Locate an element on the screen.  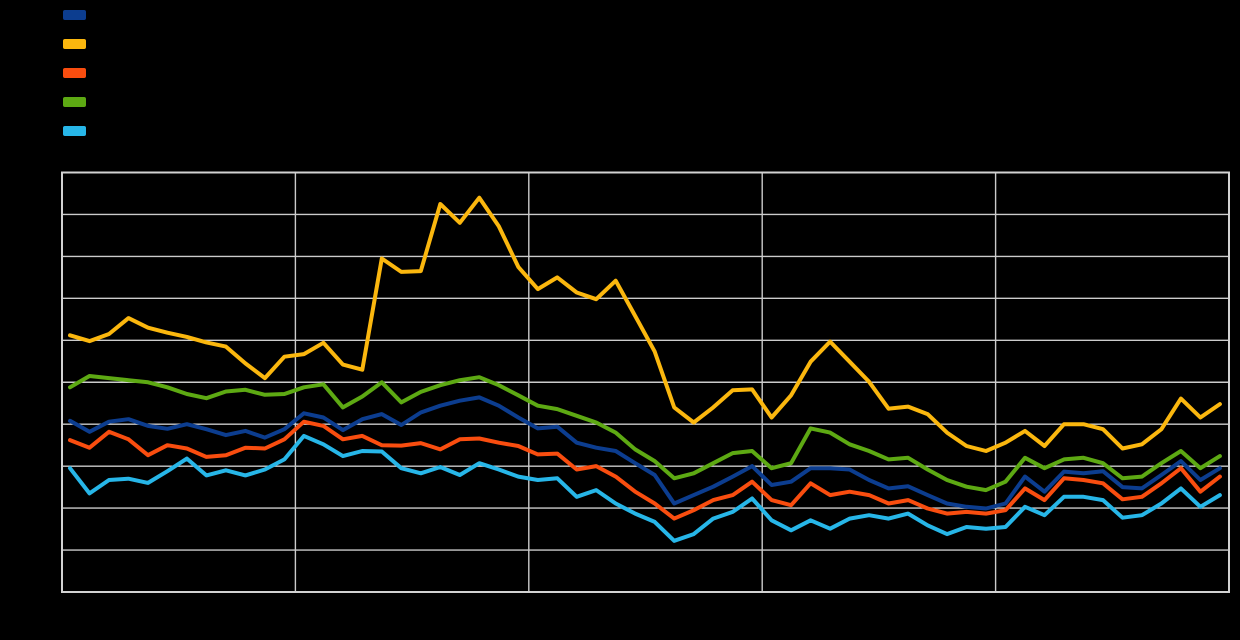
legend-item-series-yellow is located at coordinates (78, 52).